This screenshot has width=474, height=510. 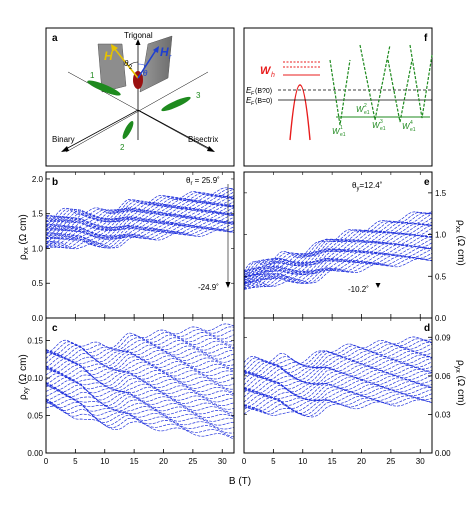 What do you see at coordinates (138, 42) in the screenshot?
I see `trigonal-arrow-icon` at bounding box center [138, 42].